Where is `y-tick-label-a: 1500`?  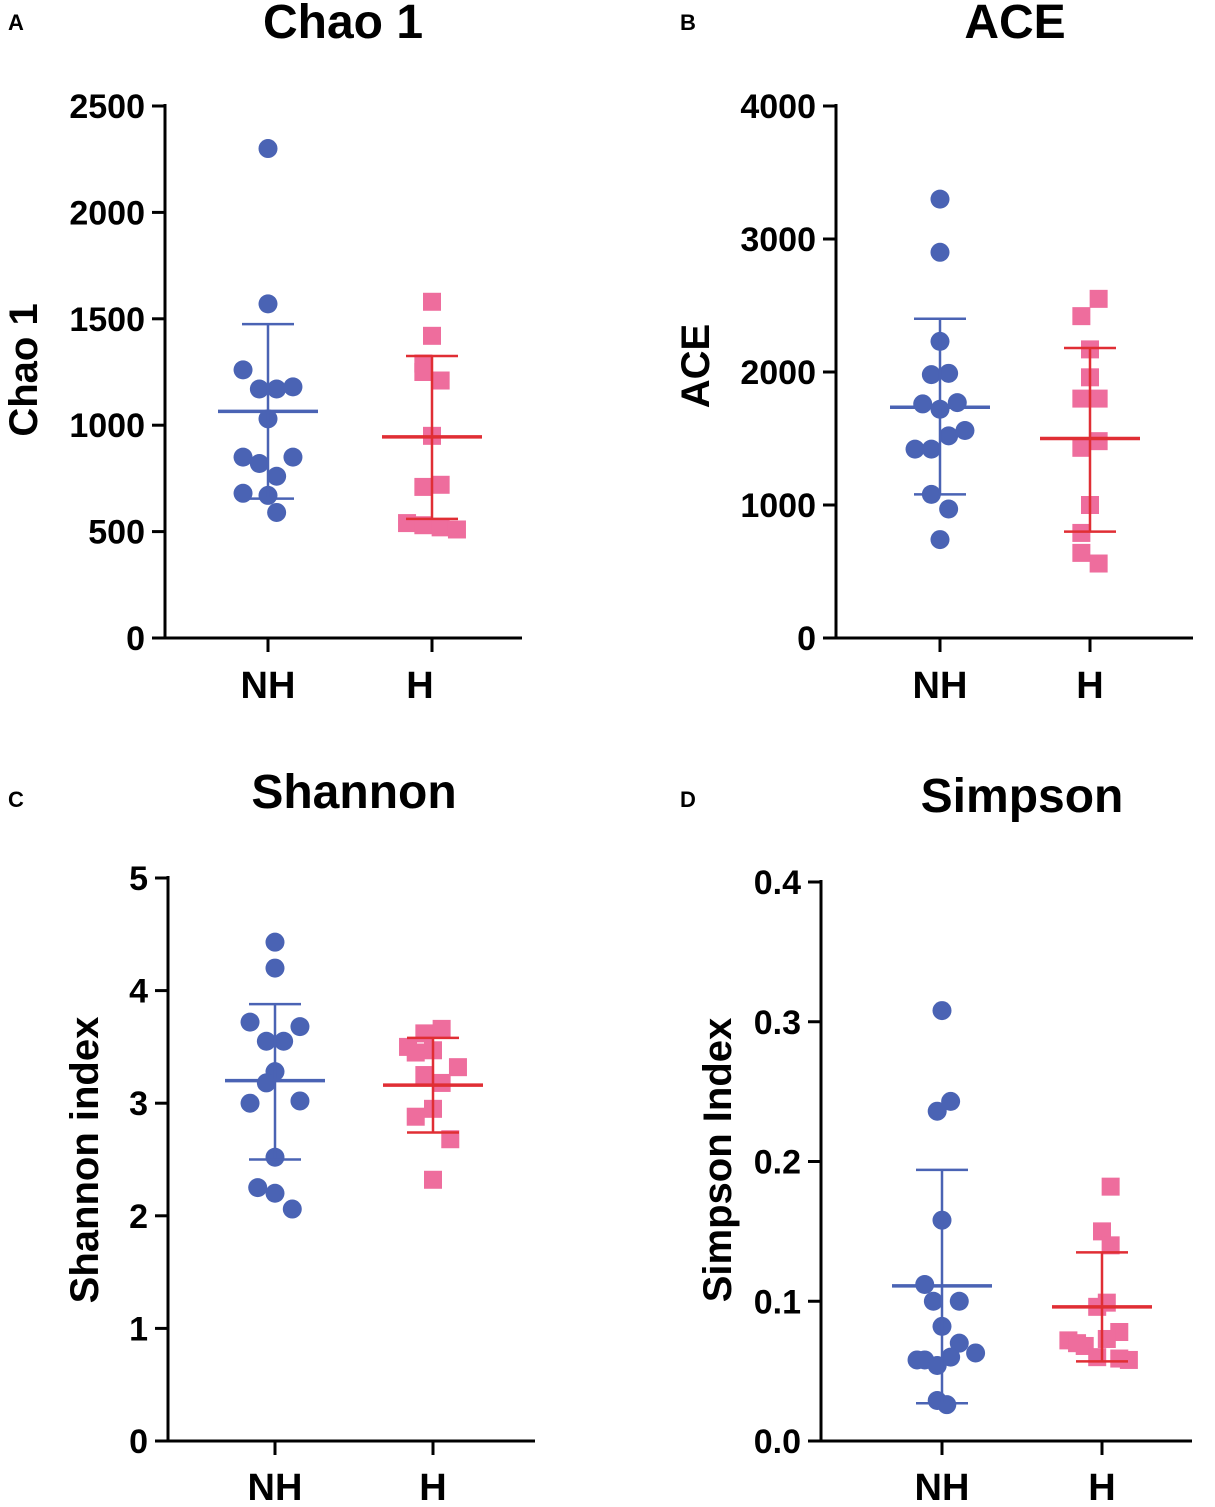
y-tick-label-a: 1500 is located at coordinates (107, 320).